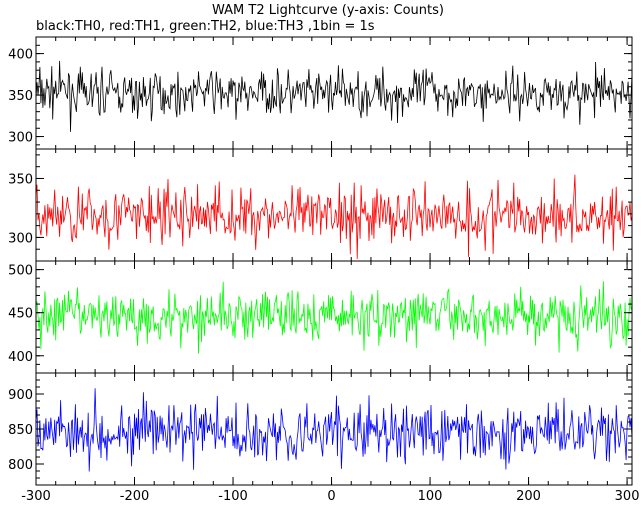  I want to click on x-tick-label: -200, so click(135, 496).